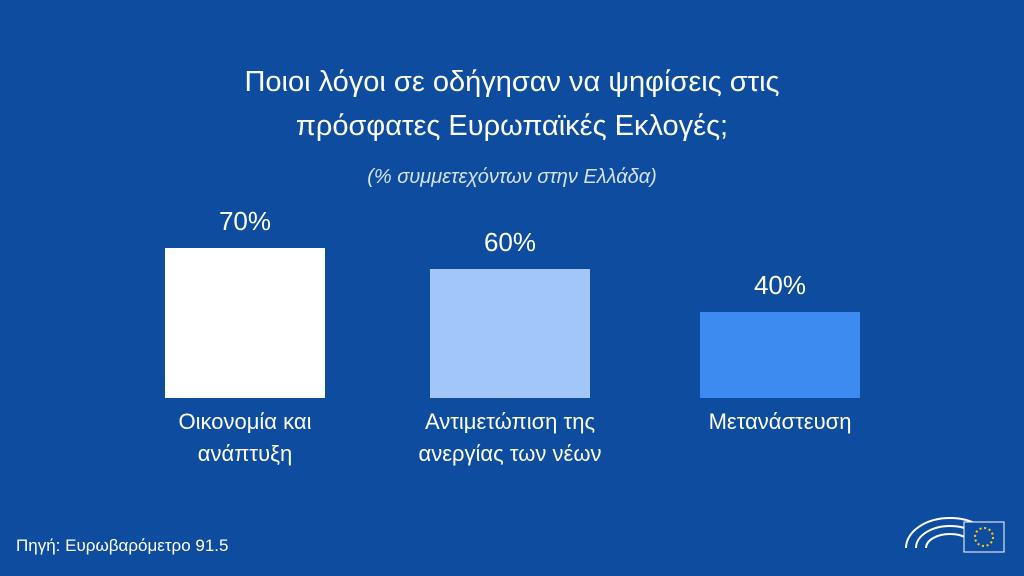  I want to click on value-label: 40%, so click(780, 285).